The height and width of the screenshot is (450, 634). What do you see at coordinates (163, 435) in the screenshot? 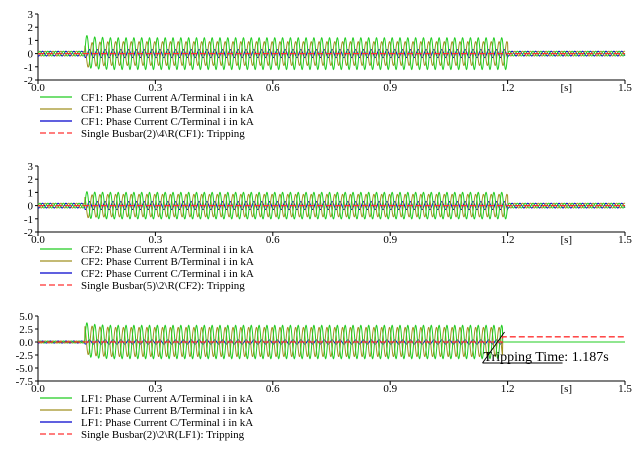
I see `legend-label: Single Busbar(2)\2\R(LF1): Tripping` at bounding box center [163, 435].